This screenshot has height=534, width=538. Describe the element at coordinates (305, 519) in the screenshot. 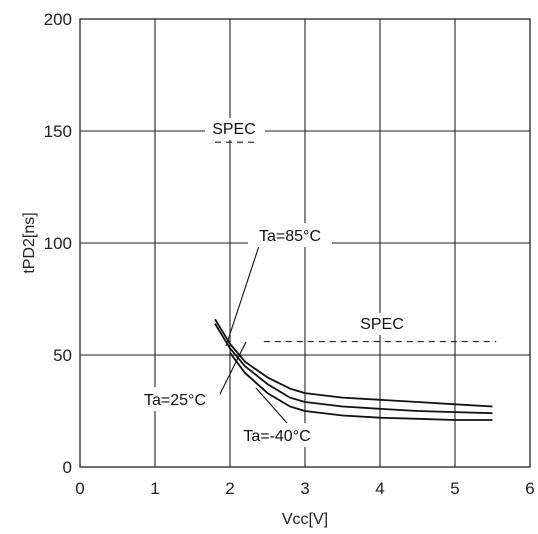

I see `x-axis-label: Vcc[V]` at that location.